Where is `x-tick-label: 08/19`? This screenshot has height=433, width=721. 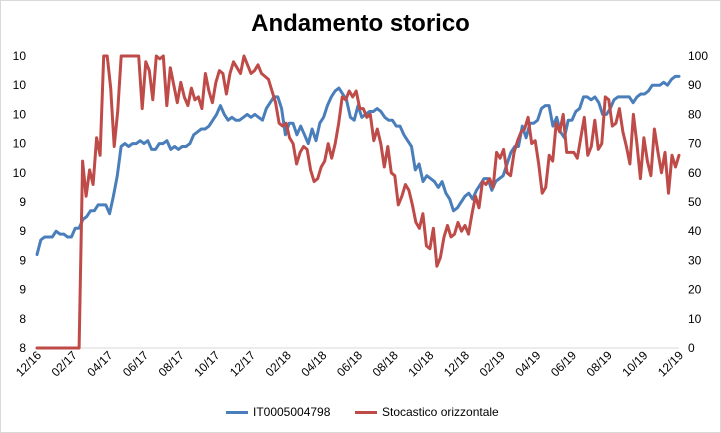
x-tick-label: 08/19 is located at coordinates (599, 363).